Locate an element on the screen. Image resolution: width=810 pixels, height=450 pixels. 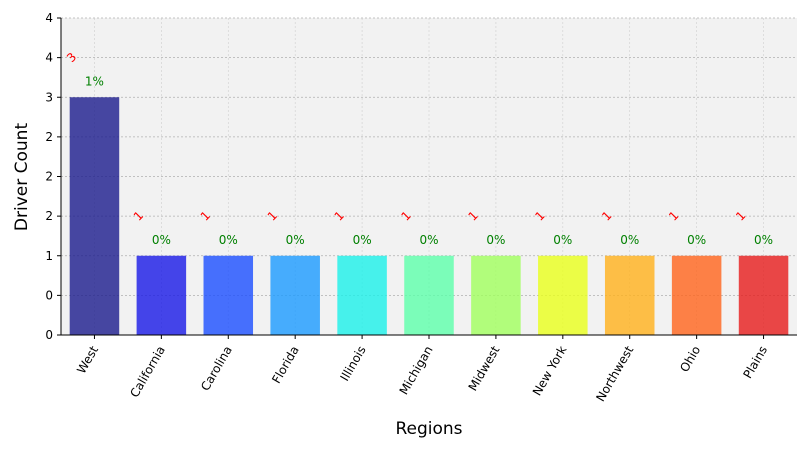
y-tick-label: 3 is located at coordinates (49, 97).